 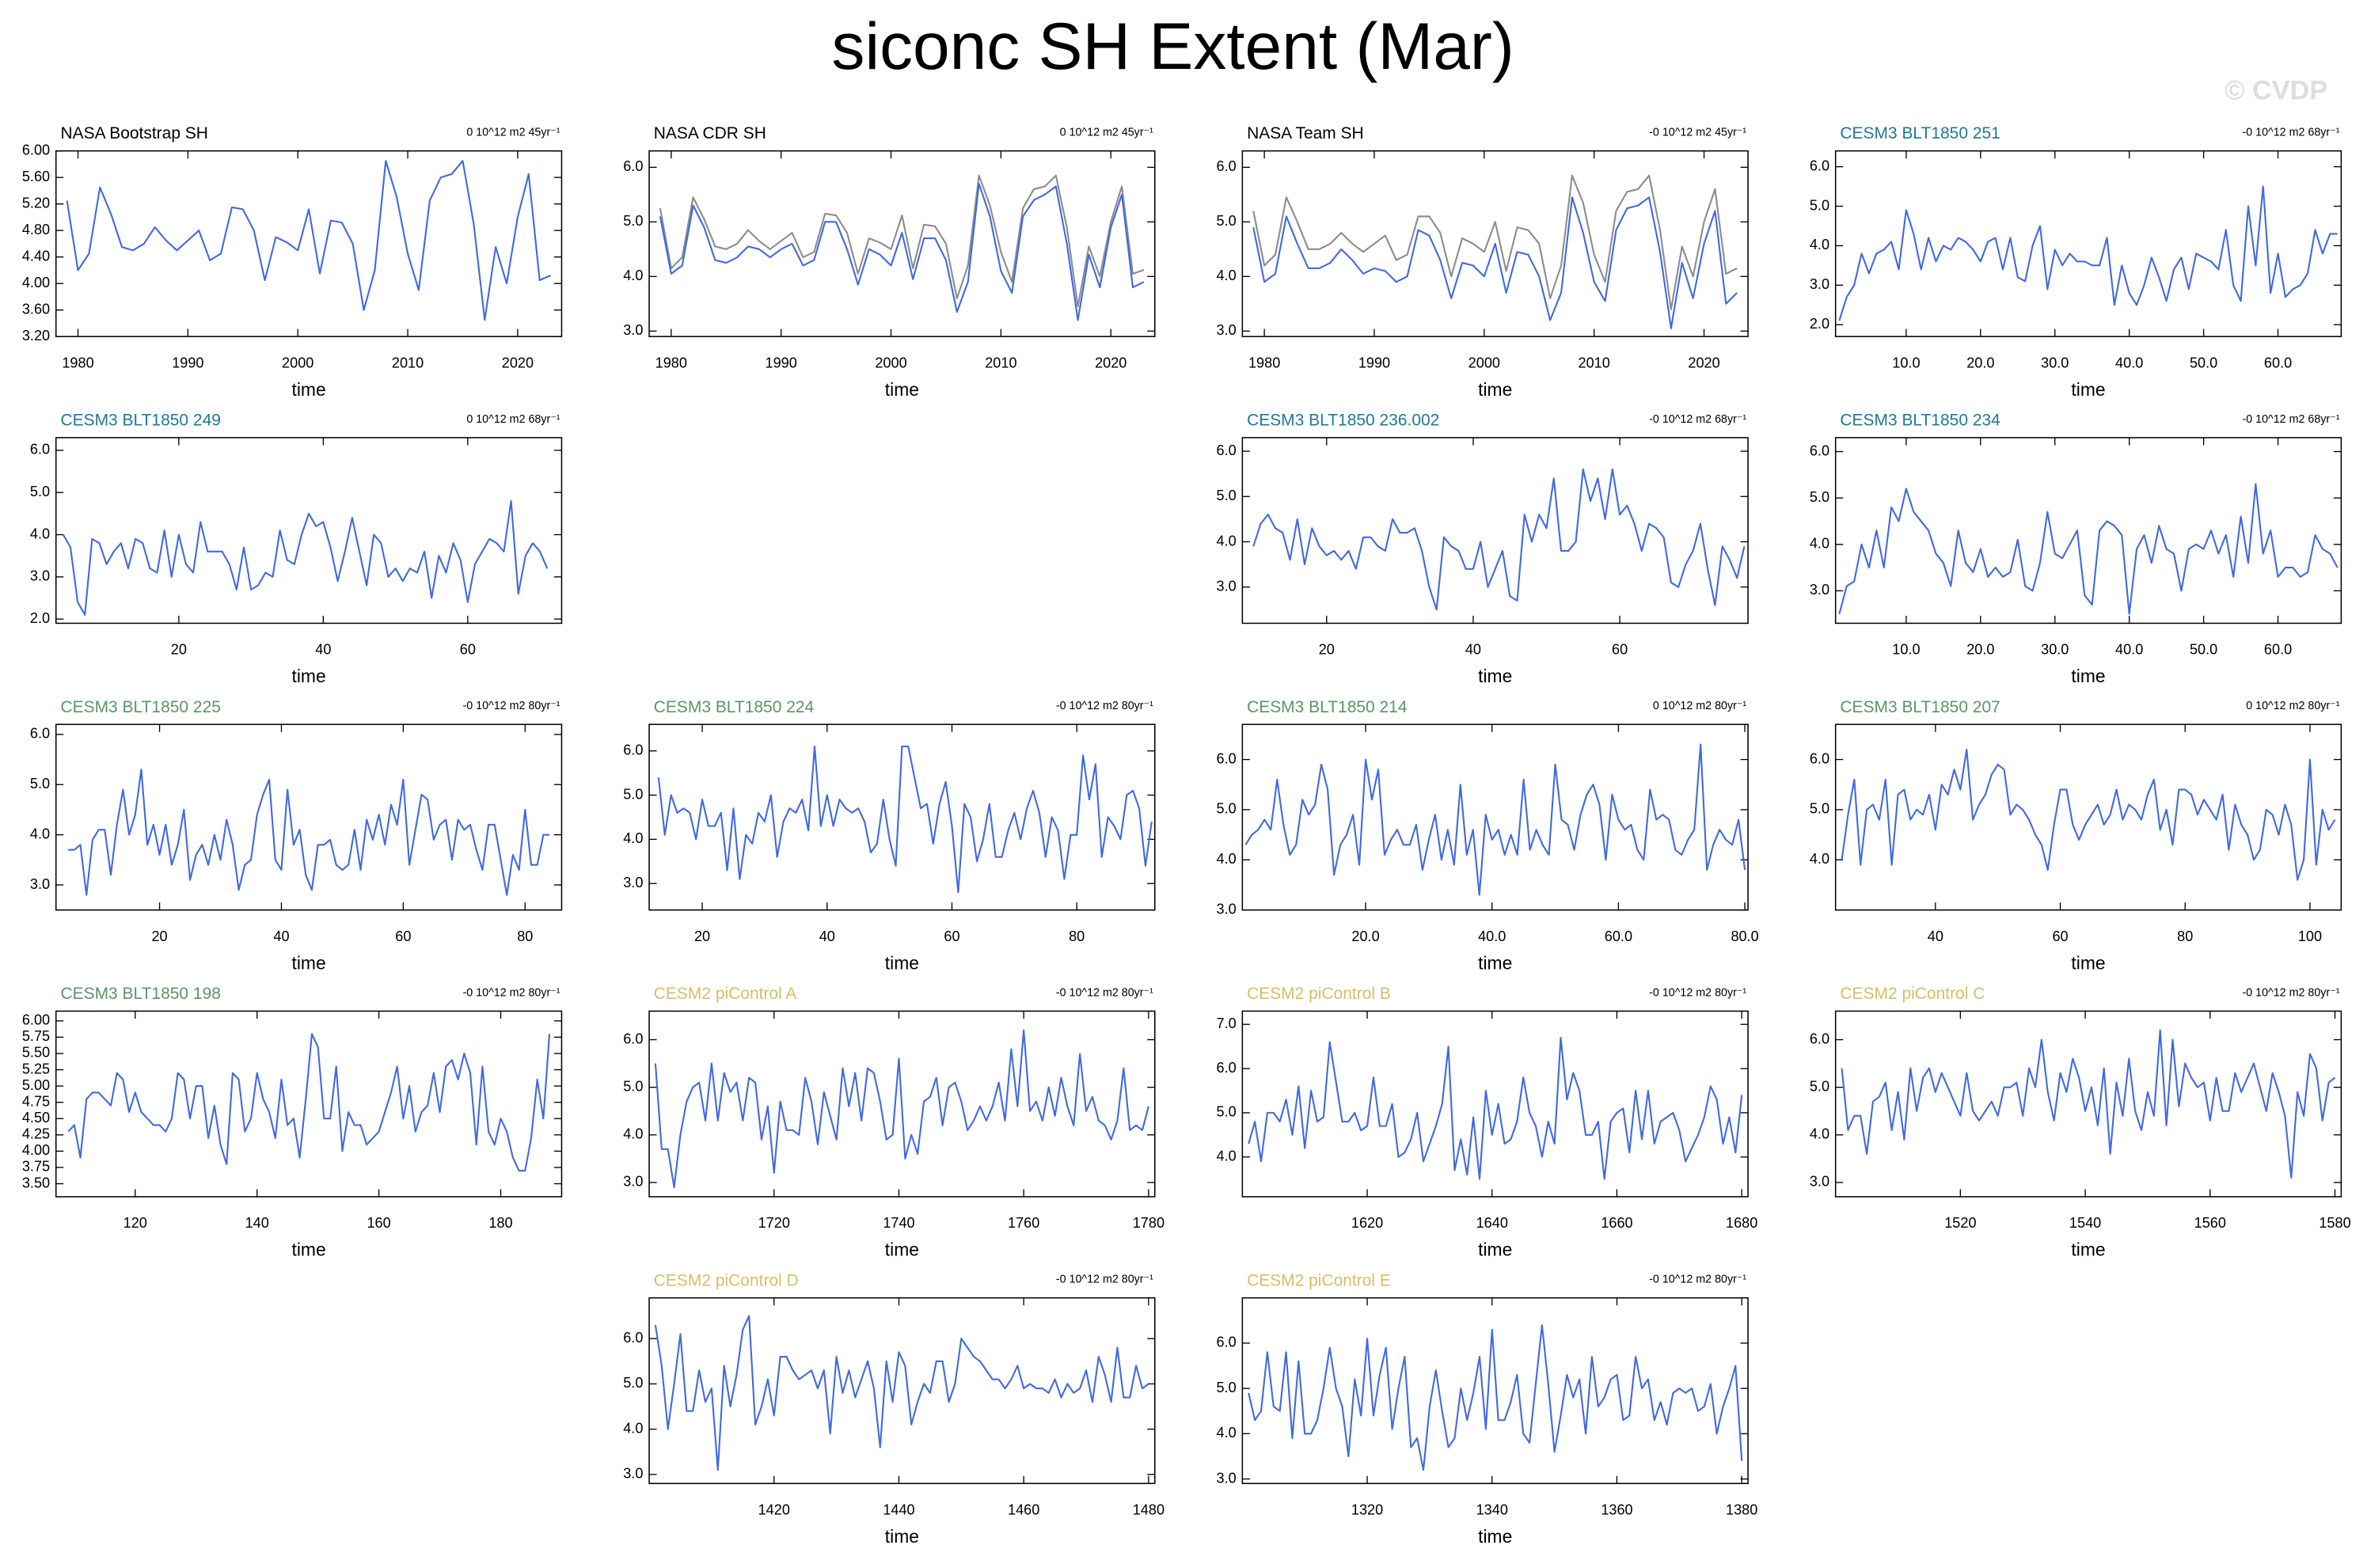 I want to click on panel-title: CESM3 BLT1850 225, so click(x=140, y=707).